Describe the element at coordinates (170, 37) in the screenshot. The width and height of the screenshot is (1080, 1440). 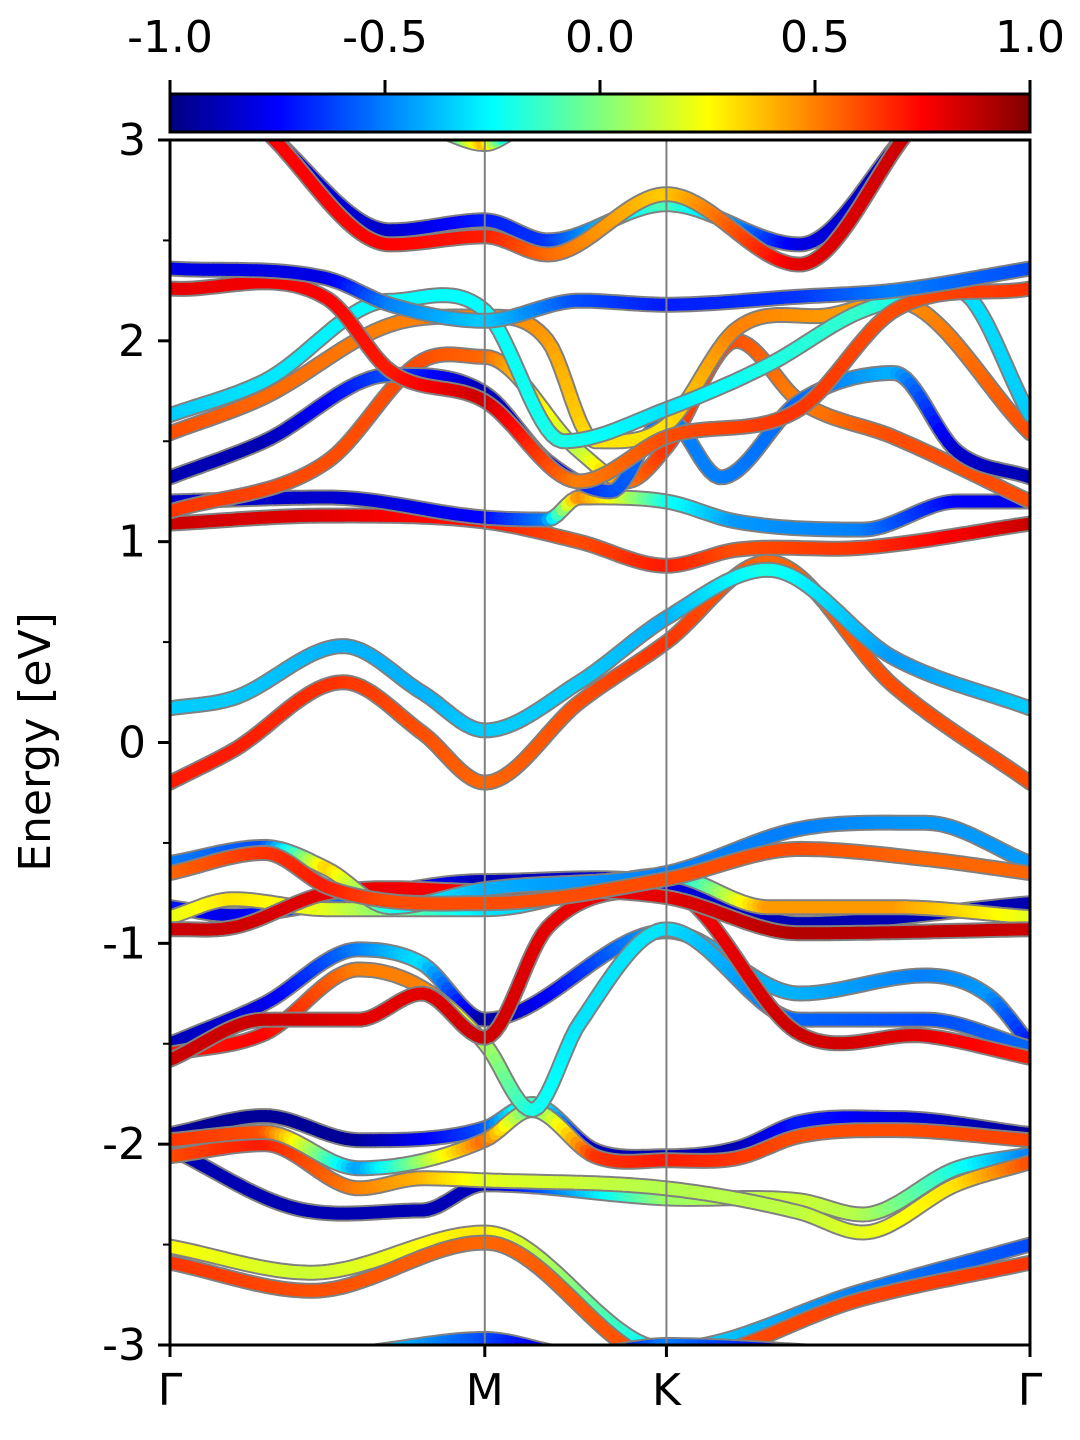
I see `colorbar-tick-label: -1.0` at that location.